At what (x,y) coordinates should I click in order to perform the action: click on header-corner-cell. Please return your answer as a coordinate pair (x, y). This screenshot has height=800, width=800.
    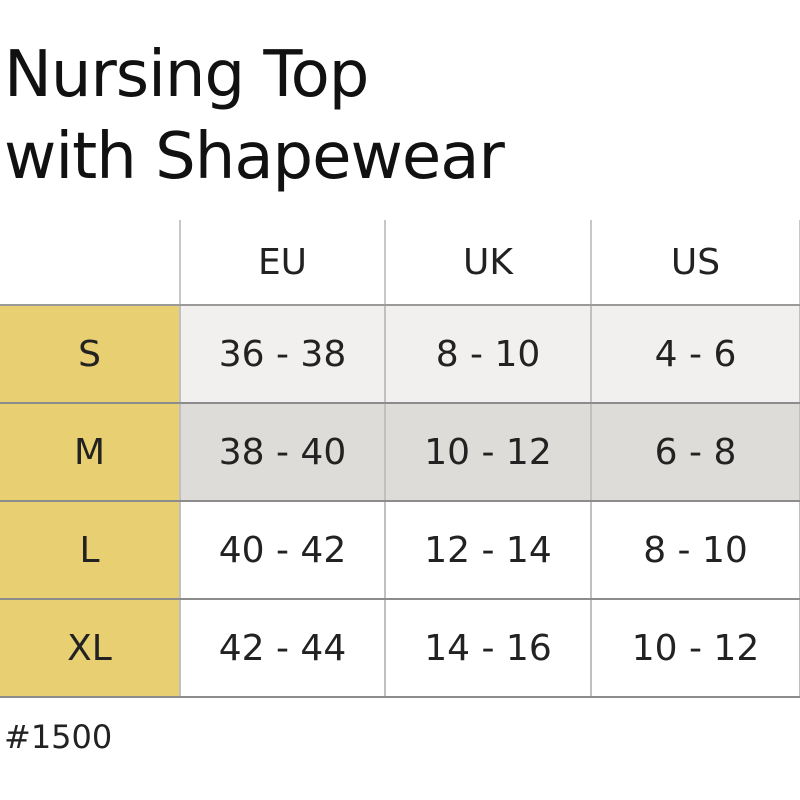
    Looking at the image, I should click on (90, 263).